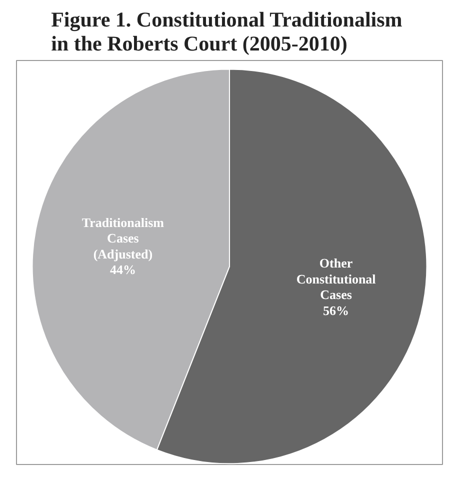 This screenshot has height=485, width=460. Describe the element at coordinates (336, 279) in the screenshot. I see `slice-label: Other Constitutional Cases` at that location.